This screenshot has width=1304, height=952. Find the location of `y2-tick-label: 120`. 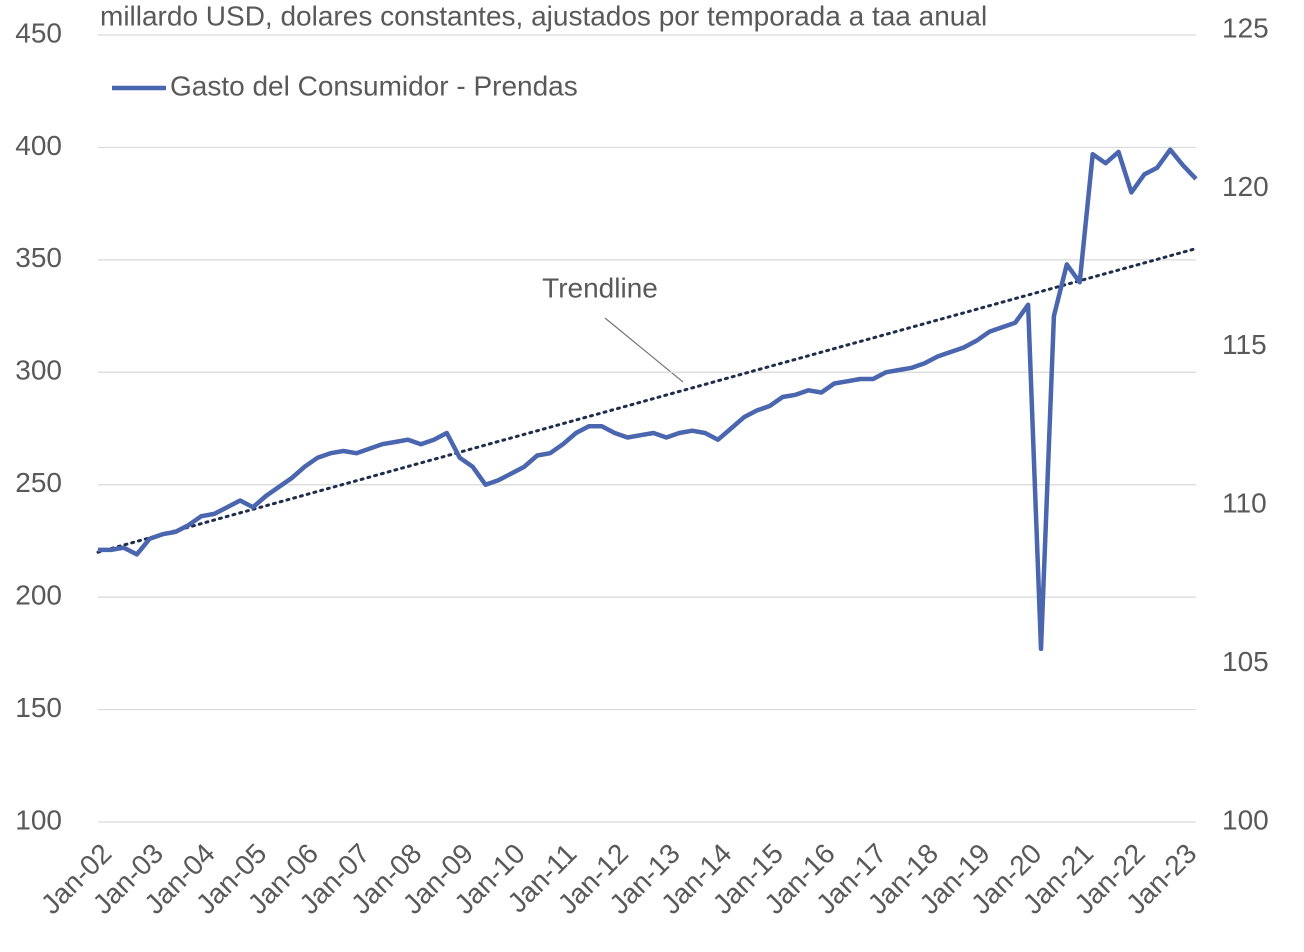

y2-tick-label: 120 is located at coordinates (1245, 186).